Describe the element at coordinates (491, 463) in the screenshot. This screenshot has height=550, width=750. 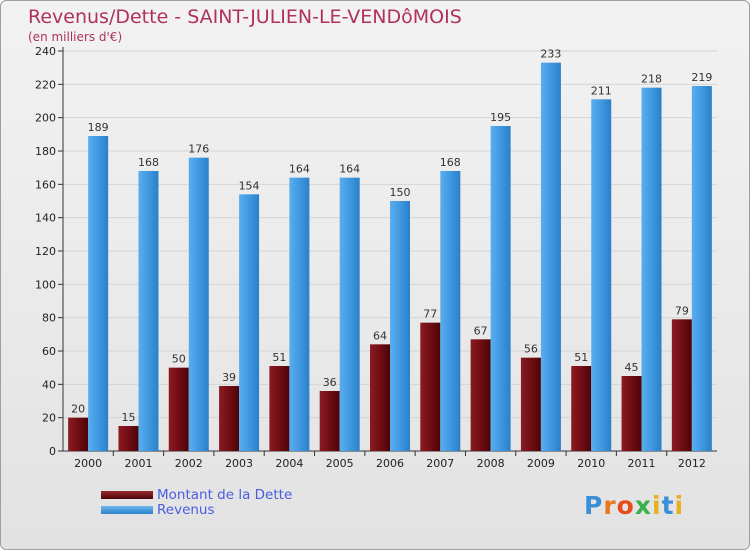
I see `x-tick-label: 2008` at that location.